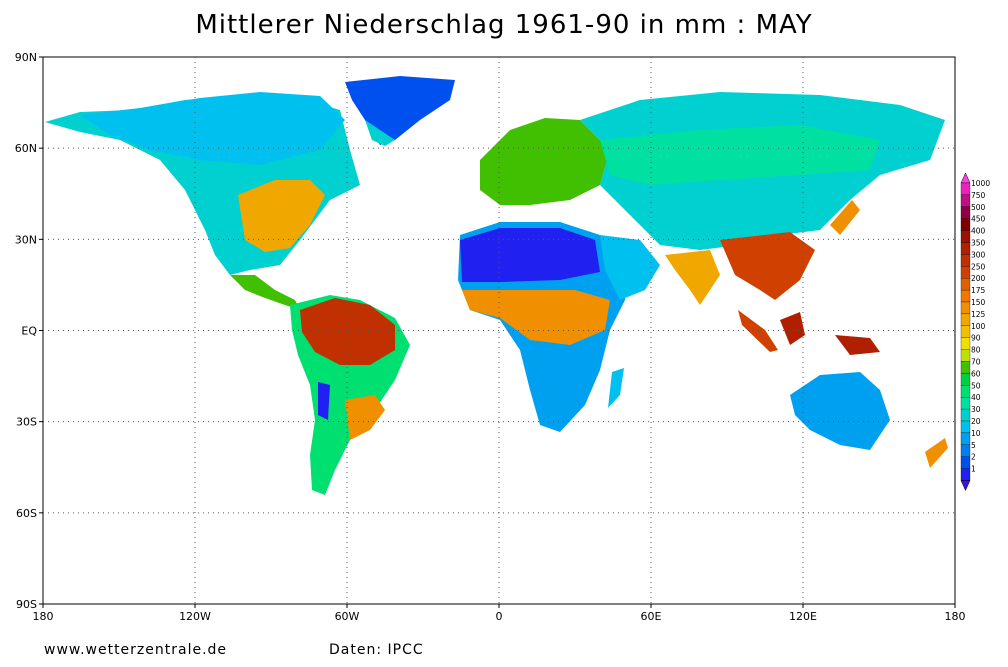 The width and height of the screenshot is (1008, 667). What do you see at coordinates (26, 422) in the screenshot?
I see `lat-tick-label: 30S` at bounding box center [26, 422].